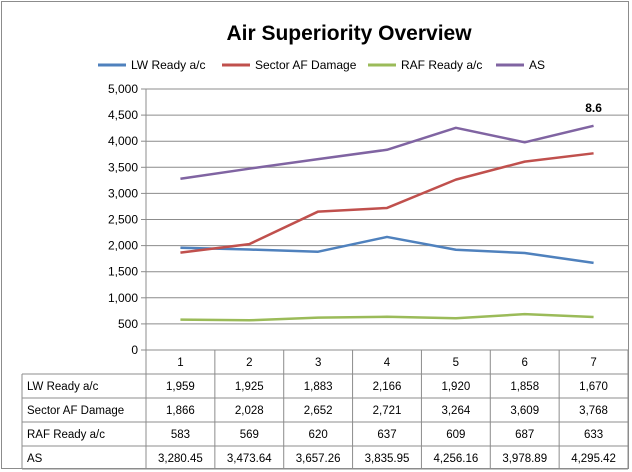 The height and width of the screenshot is (472, 632). I want to click on table-row-label: AS, so click(35, 459).